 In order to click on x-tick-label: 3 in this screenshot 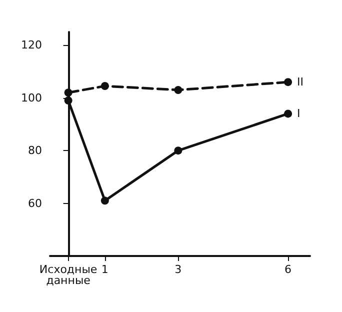, I will do `click(178, 269)`.